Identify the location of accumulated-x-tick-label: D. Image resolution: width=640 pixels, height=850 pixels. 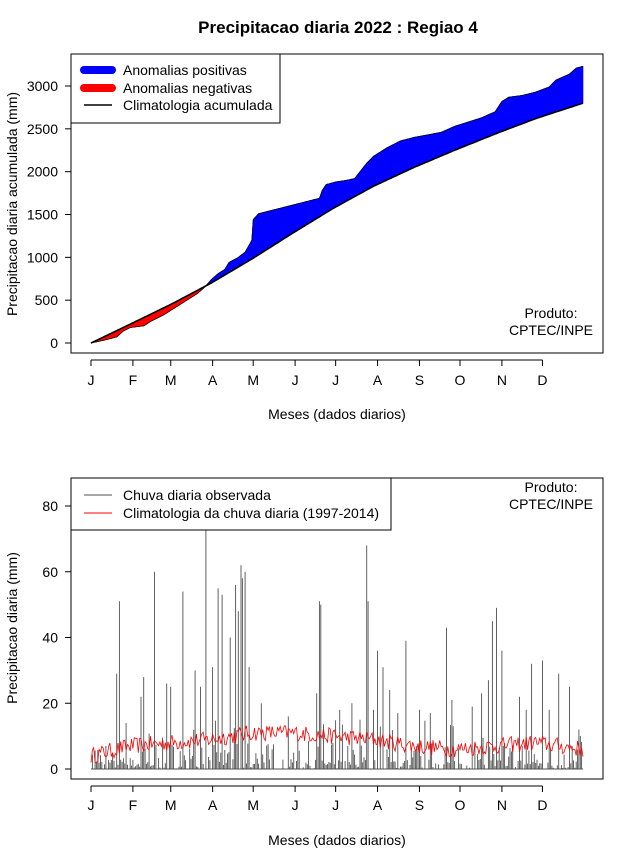
(542, 380).